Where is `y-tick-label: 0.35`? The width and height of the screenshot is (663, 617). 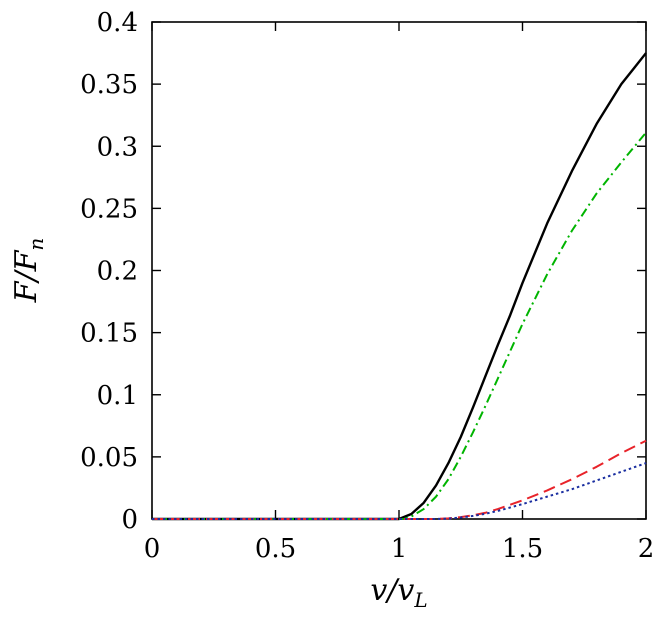 y-tick-label: 0.35 is located at coordinates (109, 85).